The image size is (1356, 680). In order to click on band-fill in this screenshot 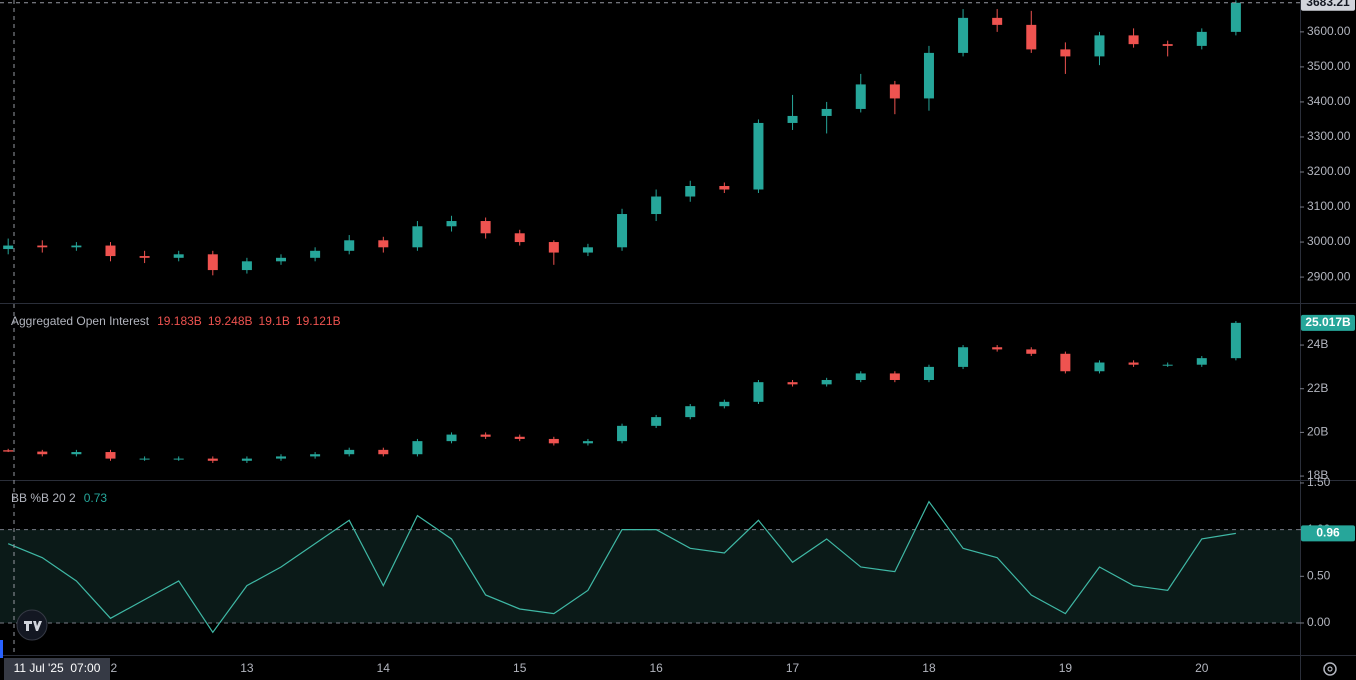, I will do `click(650, 576)`.